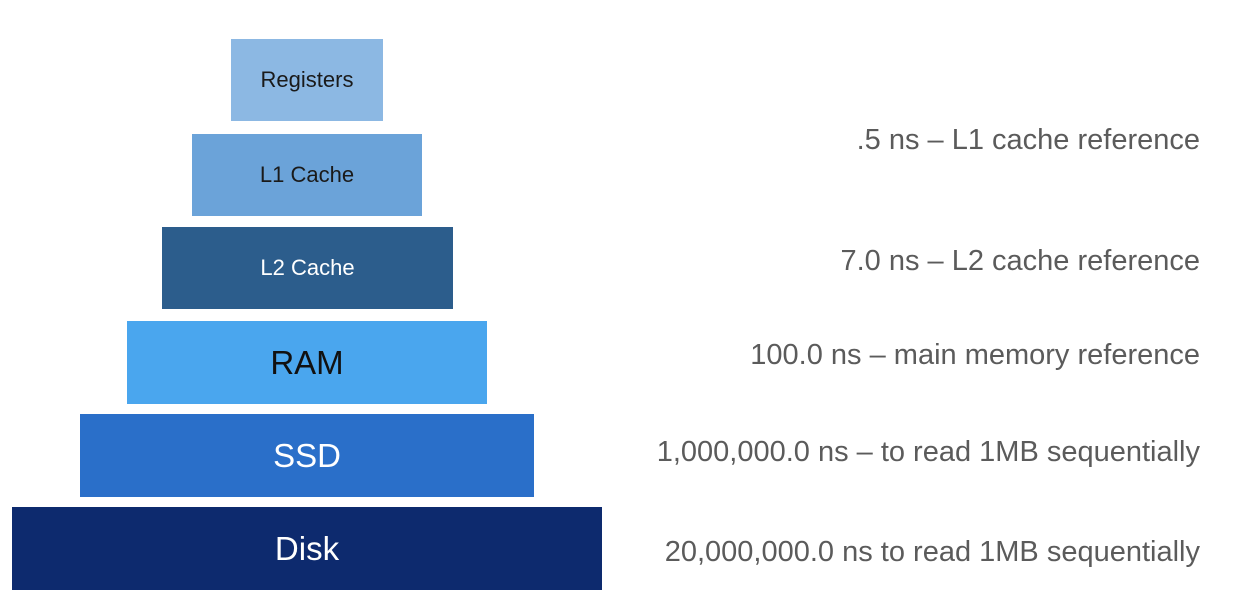 Image resolution: width=1250 pixels, height=602 pixels. I want to click on tier-ssd: SSD, so click(307, 455).